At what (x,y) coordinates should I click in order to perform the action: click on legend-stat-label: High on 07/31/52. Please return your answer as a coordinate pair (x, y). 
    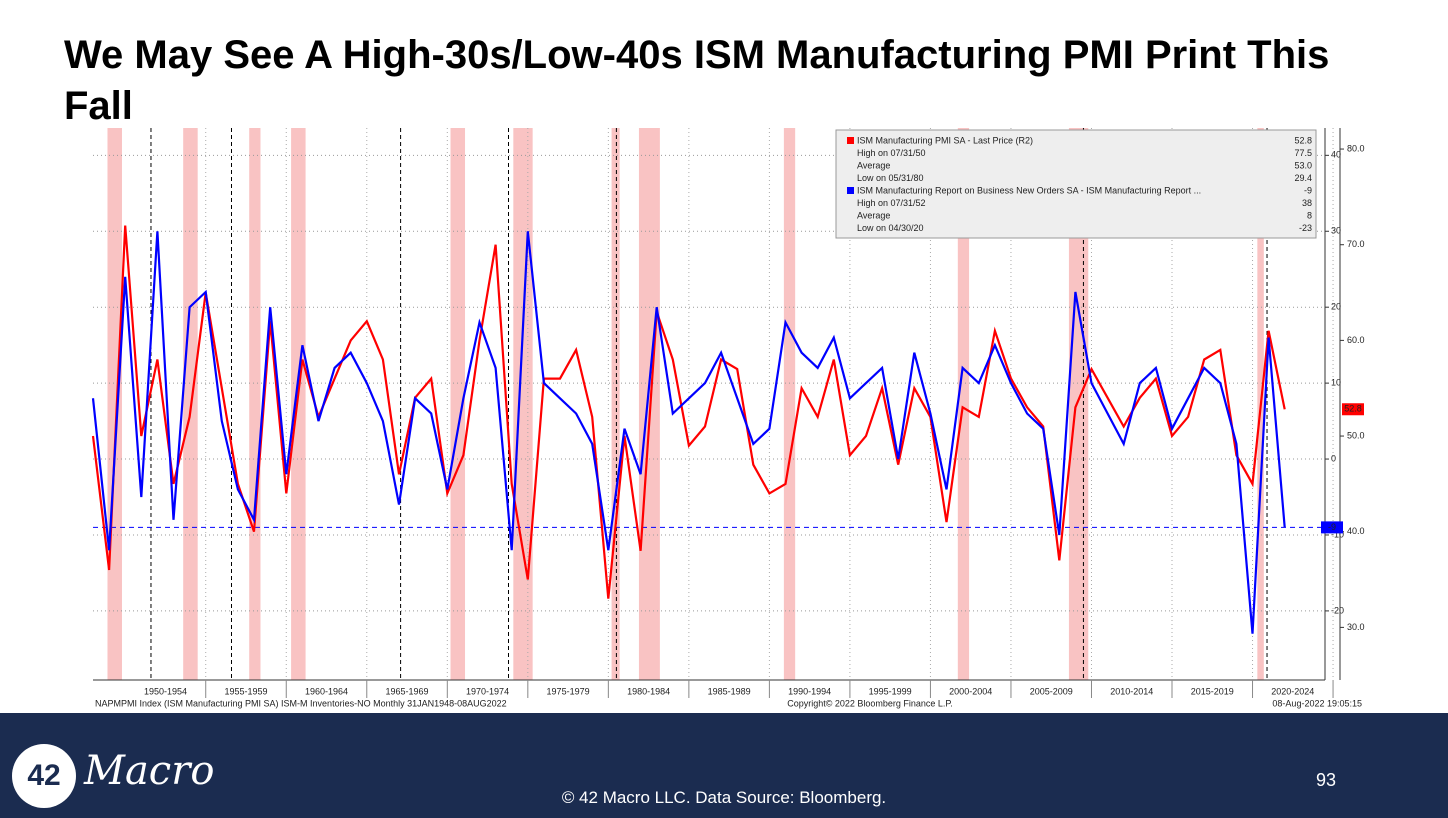
    Looking at the image, I should click on (891, 203).